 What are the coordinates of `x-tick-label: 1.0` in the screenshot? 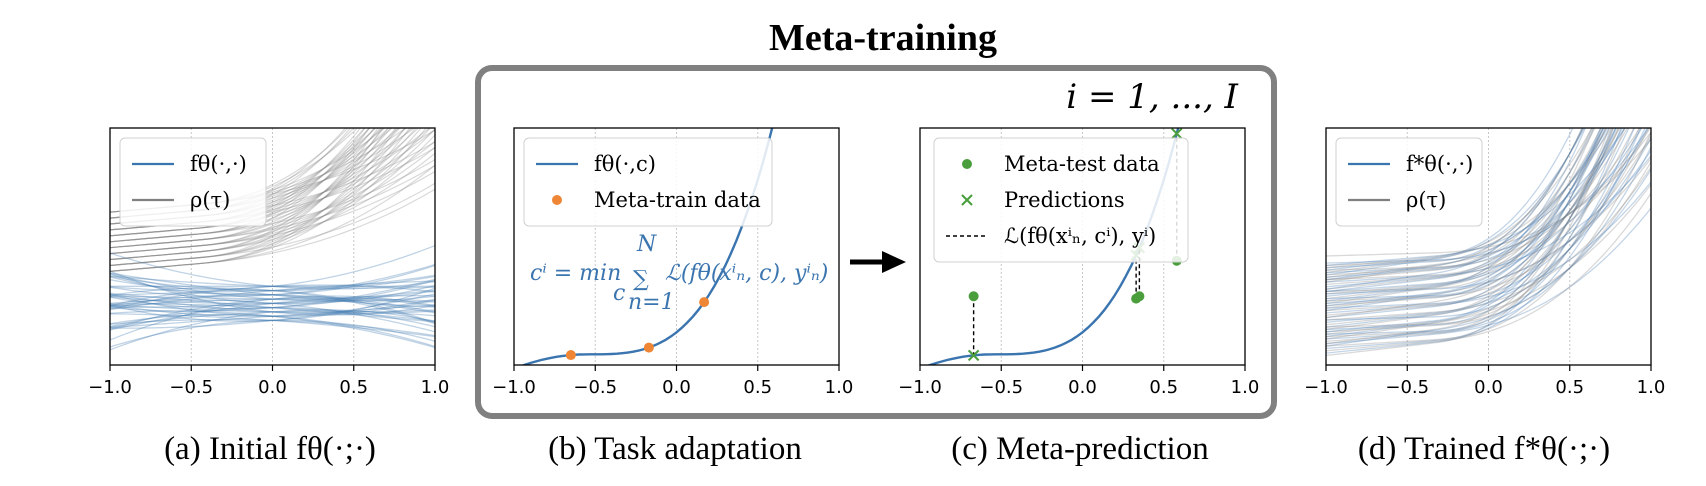 It's located at (839, 387).